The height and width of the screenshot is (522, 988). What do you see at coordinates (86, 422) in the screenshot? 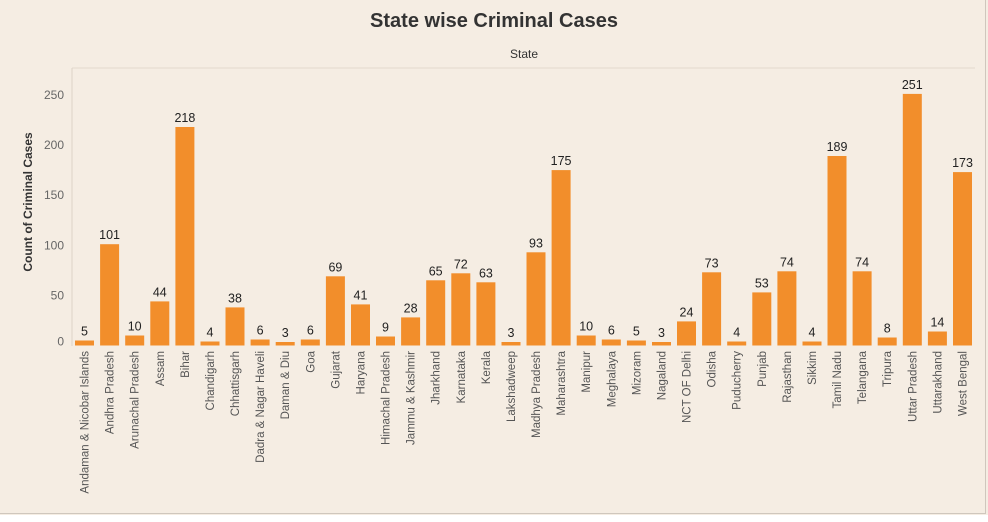
I see `x-tick-label: Andaman & Nicobar Islands` at bounding box center [86, 422].